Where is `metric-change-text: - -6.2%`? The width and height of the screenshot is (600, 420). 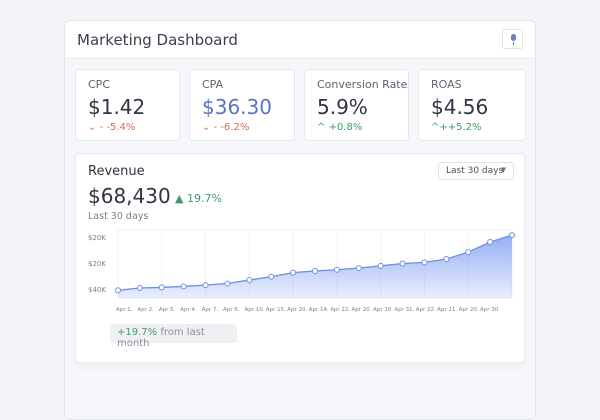
metric-change-text: - -6.2% is located at coordinates (231, 127).